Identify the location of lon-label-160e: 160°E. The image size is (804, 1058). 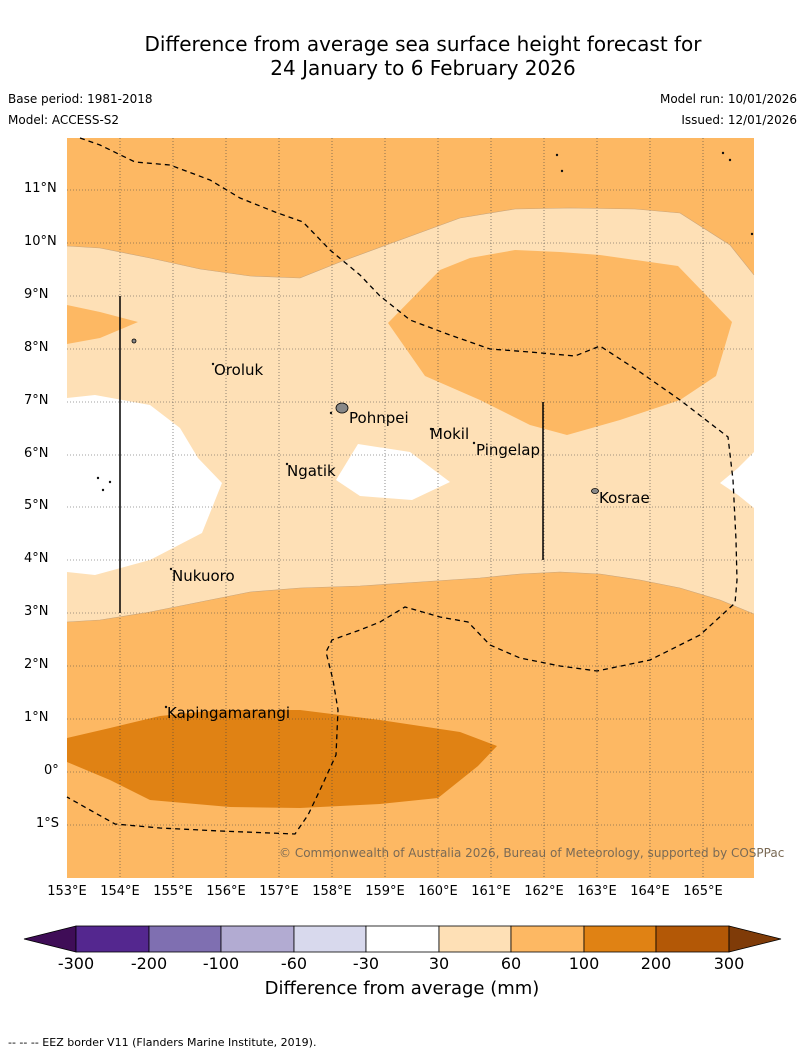
(438, 891).